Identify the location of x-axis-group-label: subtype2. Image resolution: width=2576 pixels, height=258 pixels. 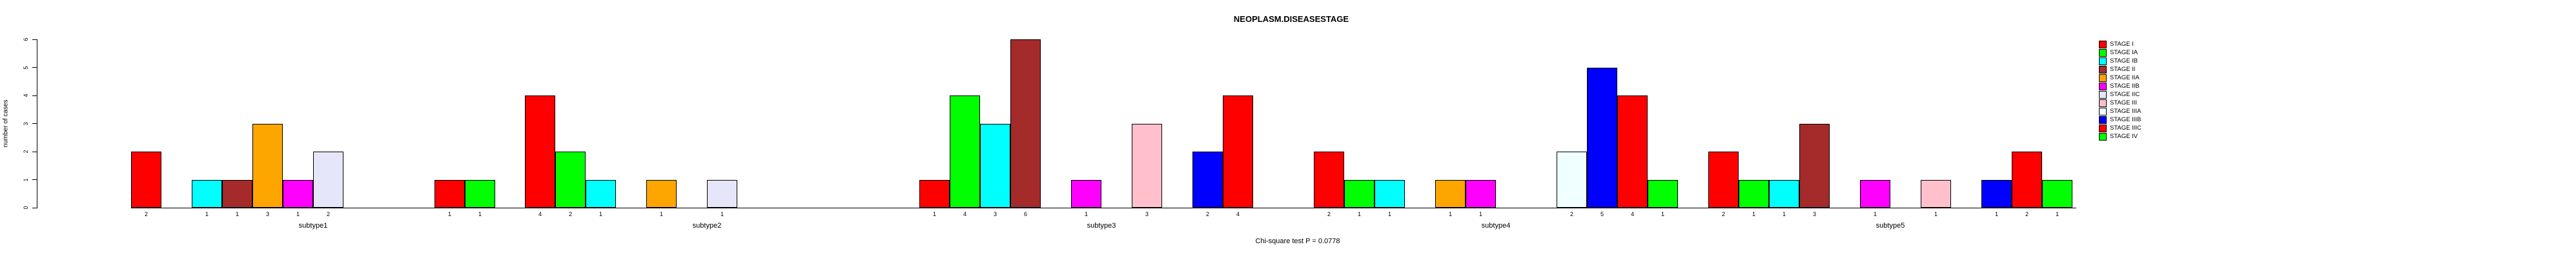
(707, 226).